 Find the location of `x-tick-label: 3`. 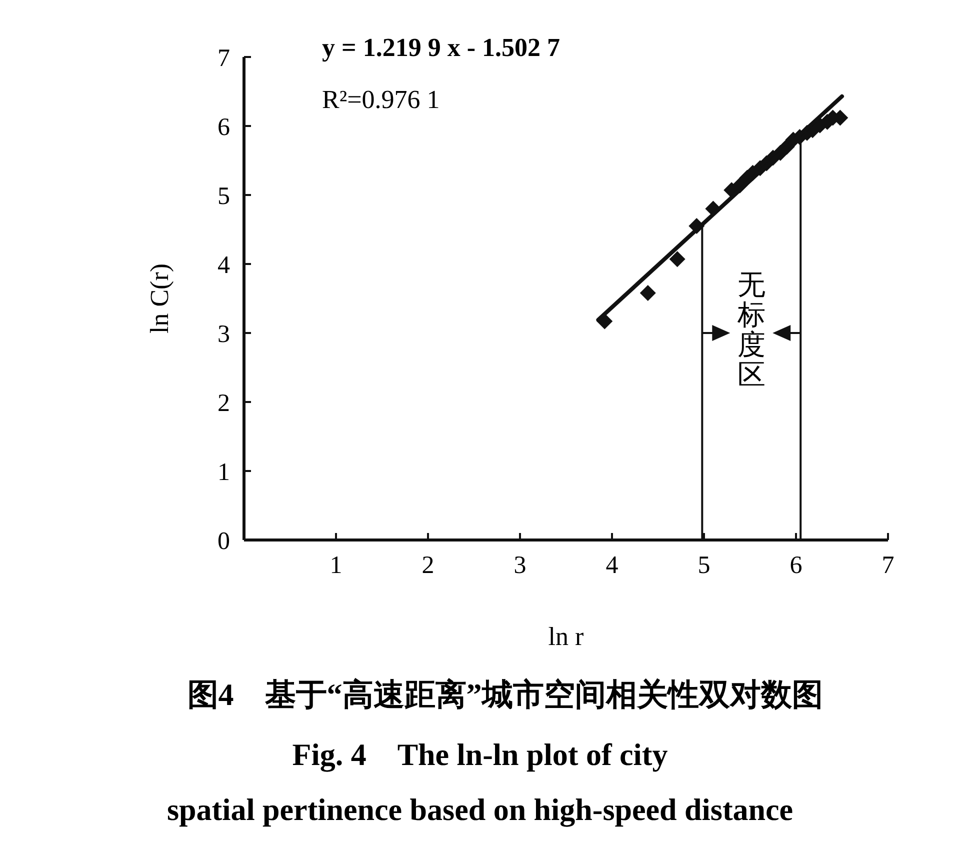

x-tick-label: 3 is located at coordinates (520, 565).